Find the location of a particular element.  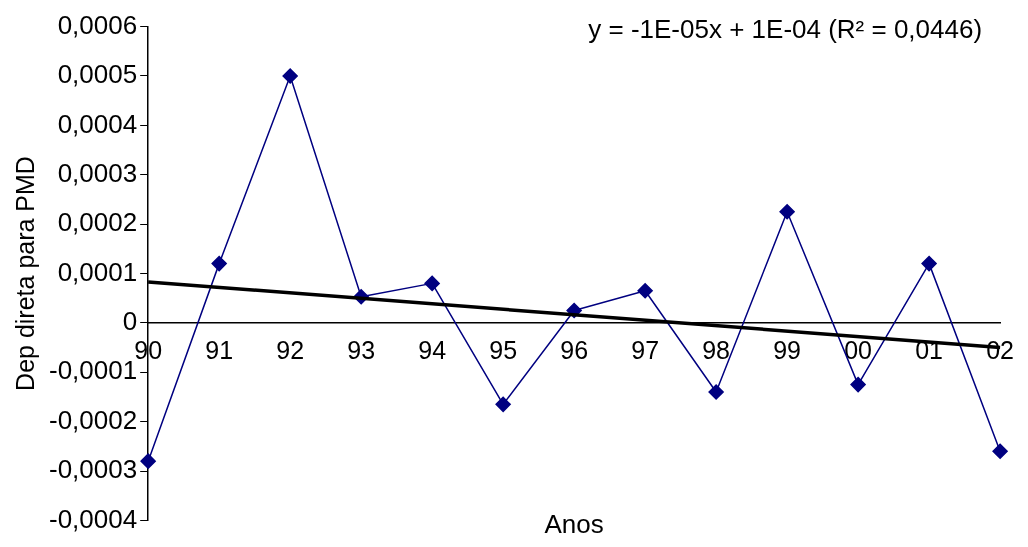

x-tick-label: 91 is located at coordinates (219, 349).